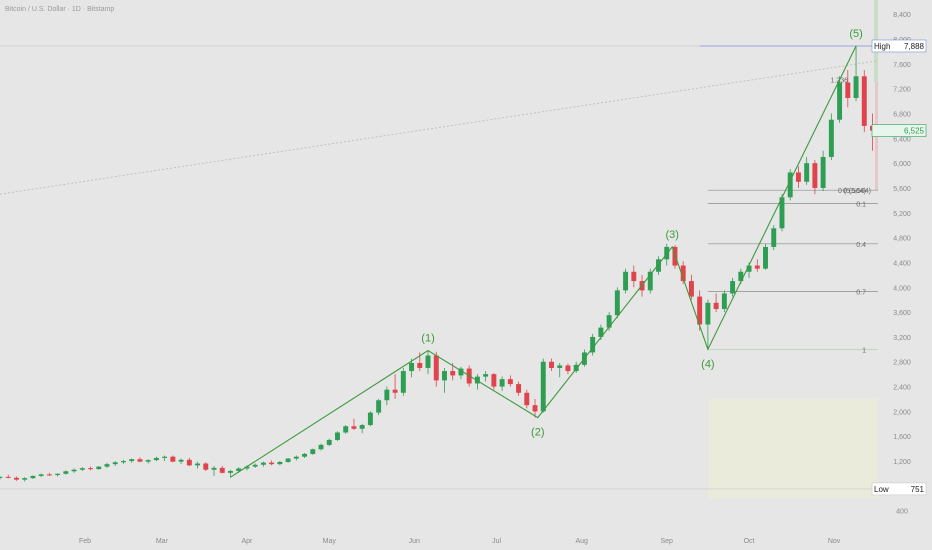 This screenshot has width=932, height=550. What do you see at coordinates (902, 288) in the screenshot?
I see `price-tick-label: 4,000` at bounding box center [902, 288].